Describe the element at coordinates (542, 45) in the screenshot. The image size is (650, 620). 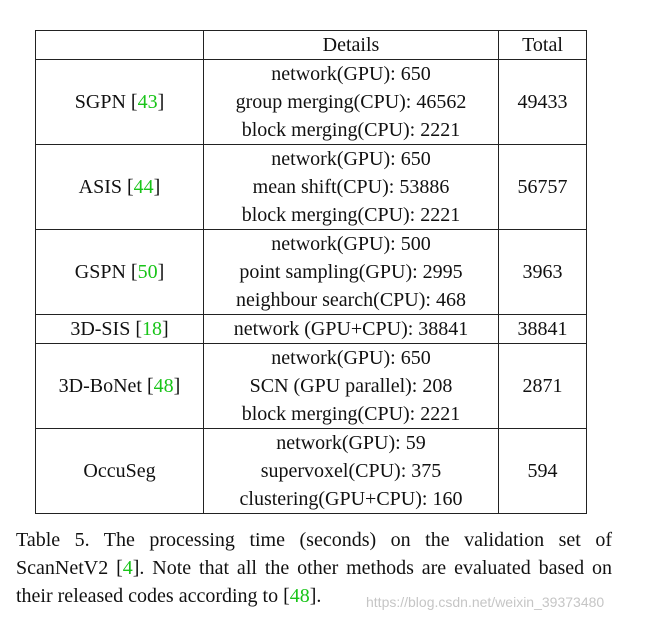
I see `header-total: Total` at that location.